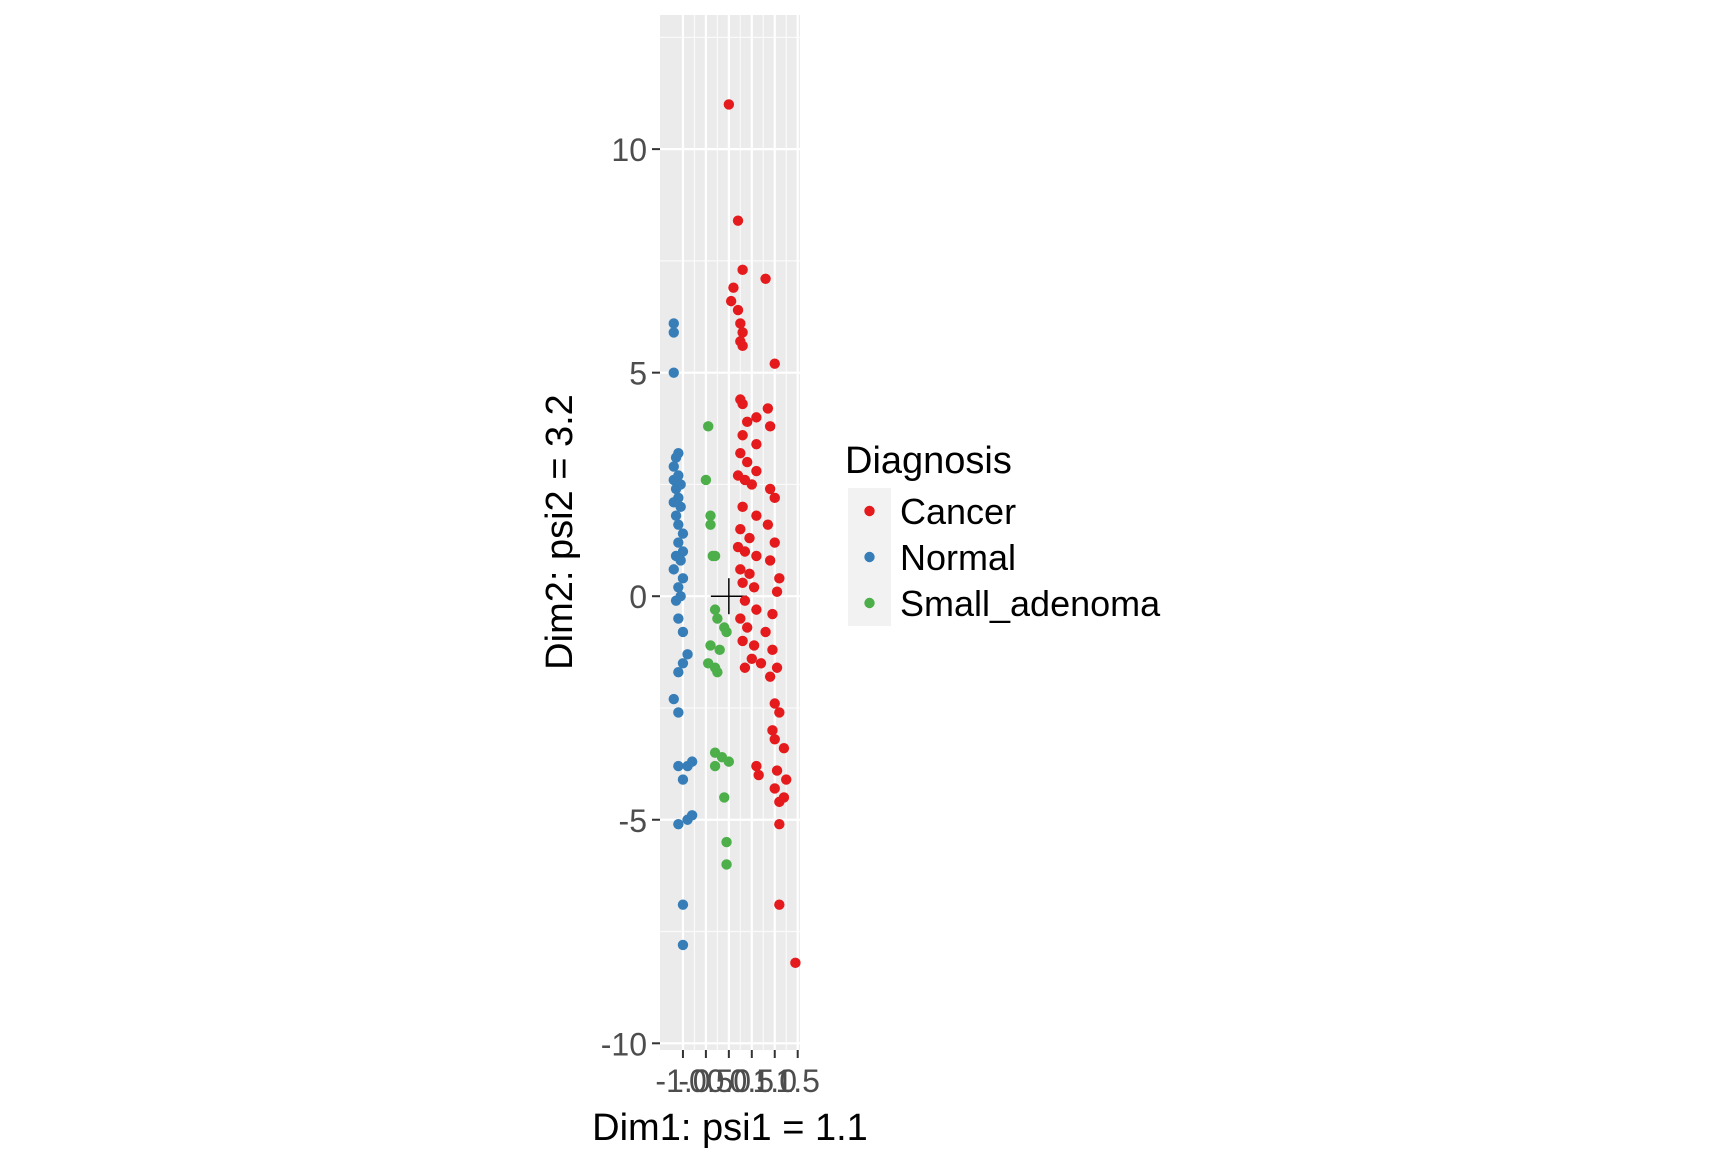 The height and width of the screenshot is (1157, 1728). Describe the element at coordinates (928, 461) in the screenshot. I see `legend-title: Diagnosis` at that location.